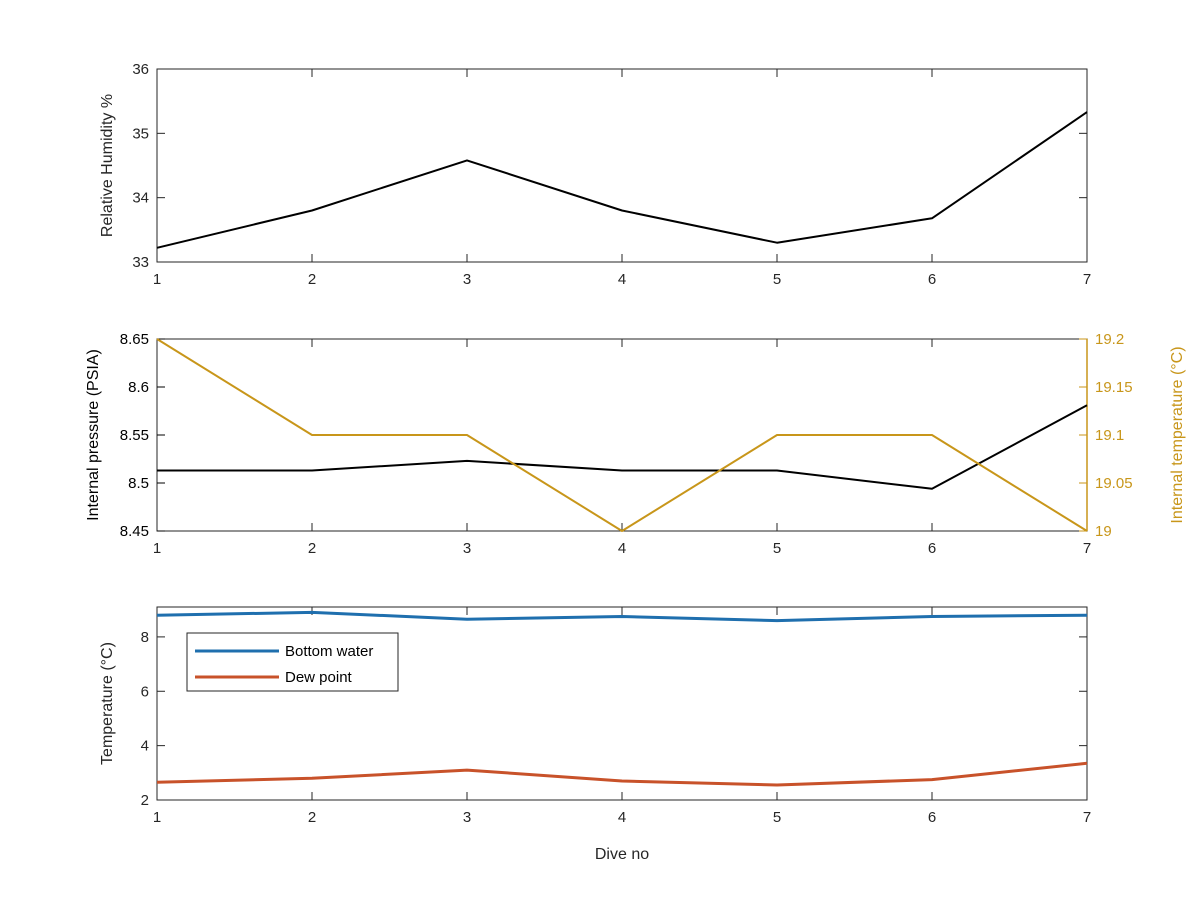 Image resolution: width=1200 pixels, height=905 pixels. What do you see at coordinates (145, 637) in the screenshot?
I see `y-tick-label: 8` at bounding box center [145, 637].